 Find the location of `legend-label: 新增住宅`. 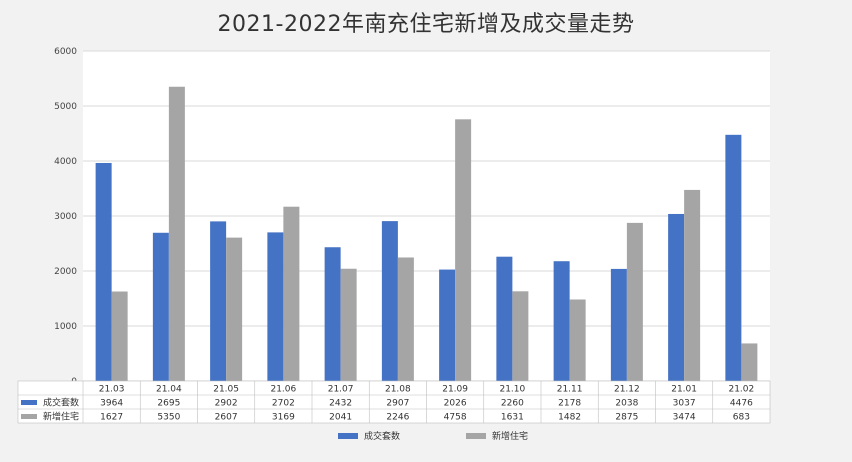

legend-label: 新增住宅 is located at coordinates (510, 436).